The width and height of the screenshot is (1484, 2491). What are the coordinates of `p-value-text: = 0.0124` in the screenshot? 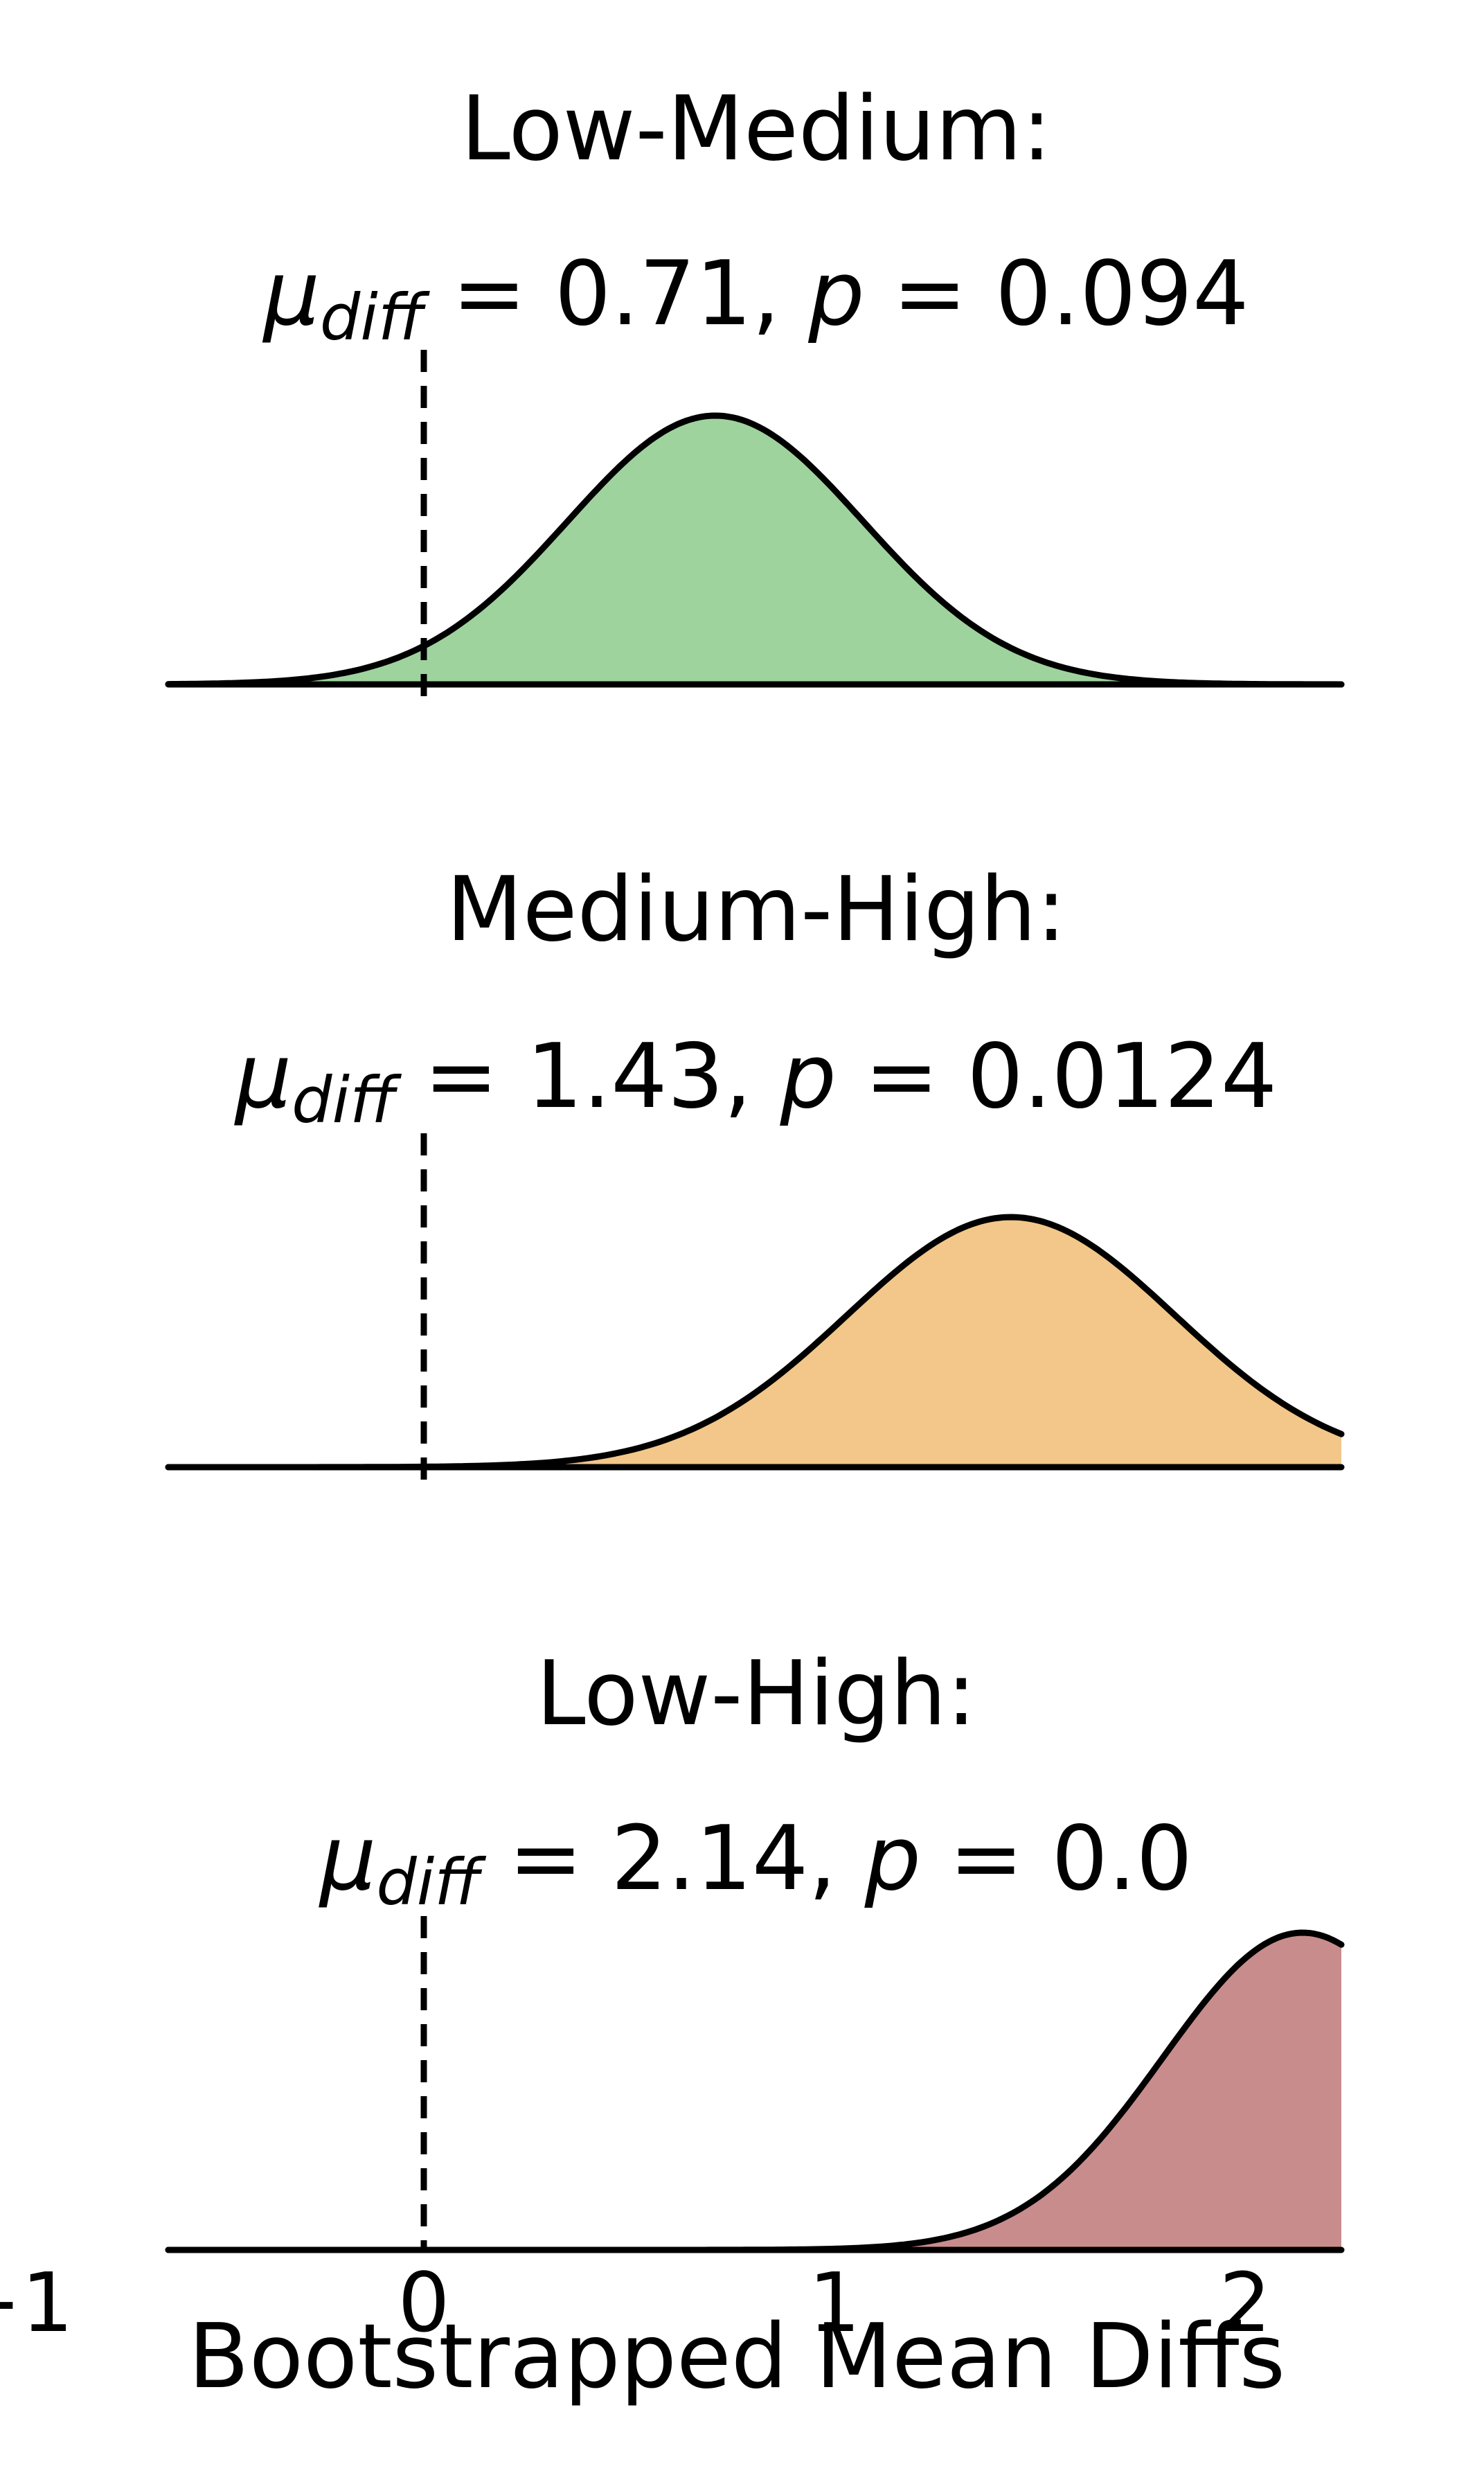 It's located at (1057, 1076).